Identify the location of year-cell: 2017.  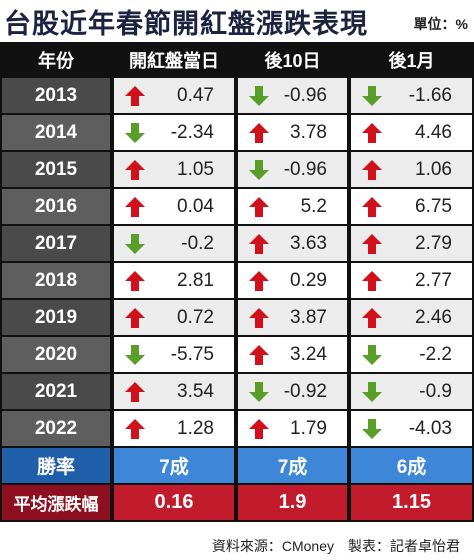
(56, 243).